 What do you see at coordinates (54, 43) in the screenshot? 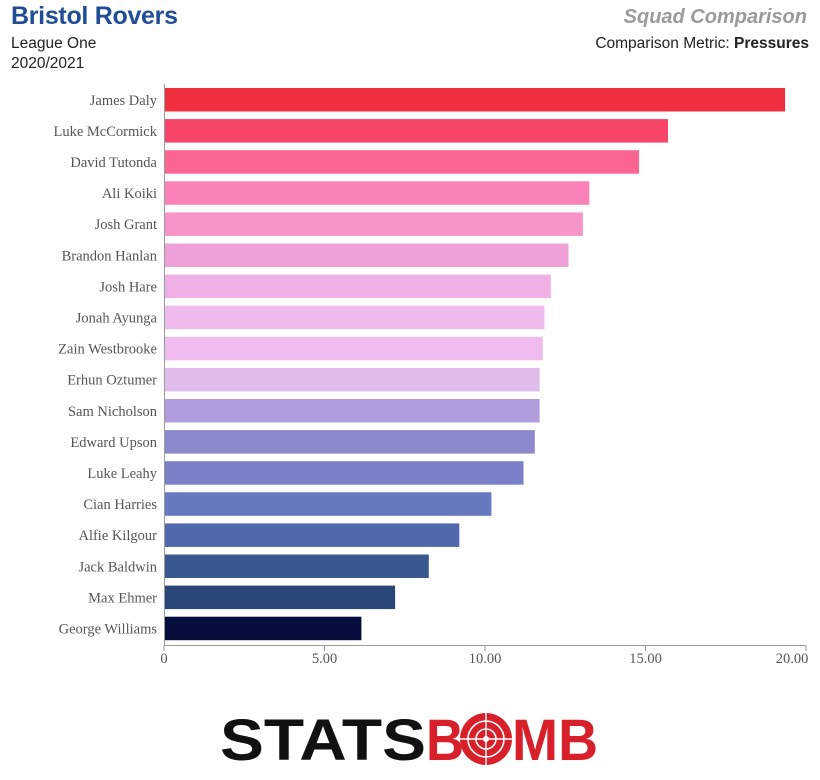
I see `competition-label: League One` at bounding box center [54, 43].